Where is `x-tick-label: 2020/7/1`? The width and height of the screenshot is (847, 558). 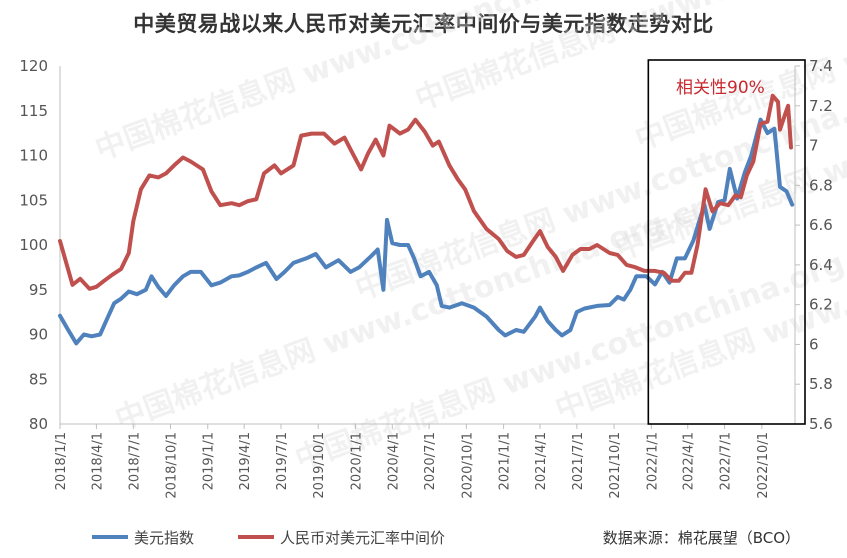 x-tick-label: 2020/7/1 is located at coordinates (430, 461).